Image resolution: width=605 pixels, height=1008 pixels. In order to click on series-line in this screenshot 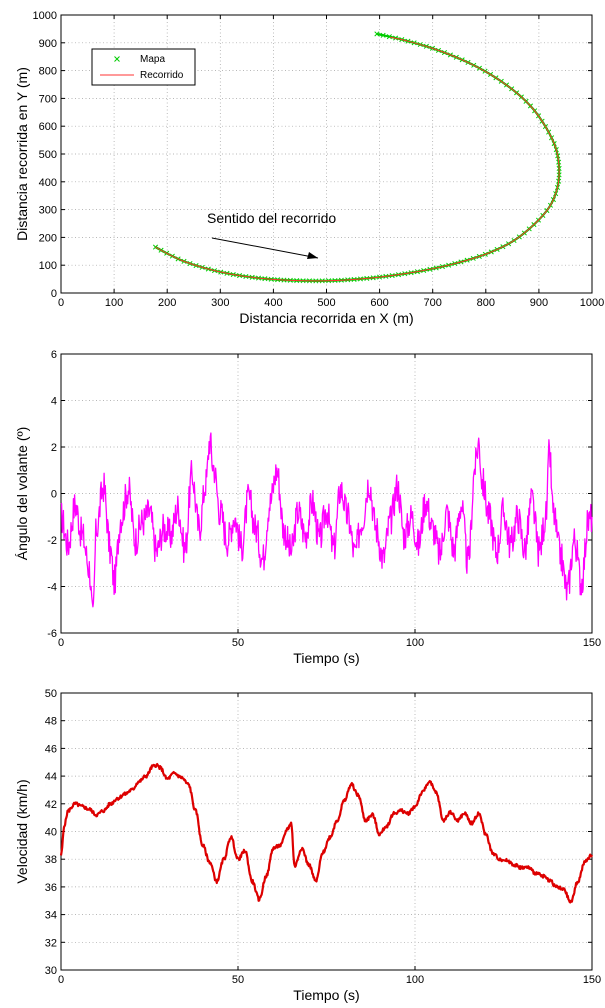, I will do `click(326, 833)`.